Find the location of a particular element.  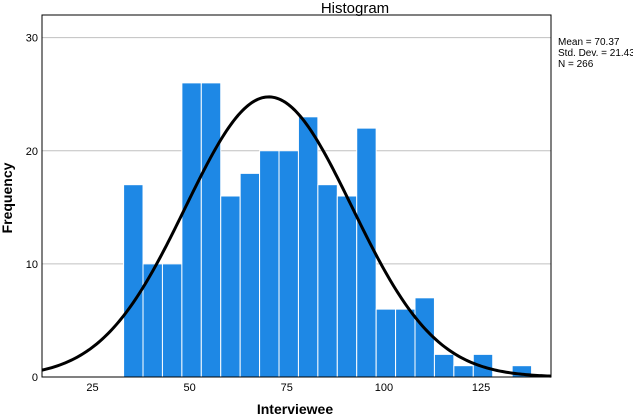

y-tick-label: 0 is located at coordinates (35, 378).